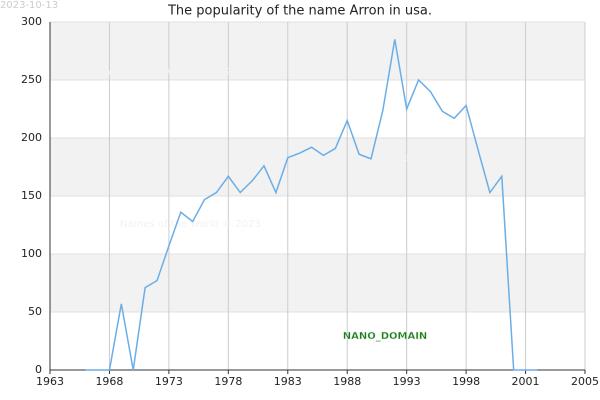 The image size is (600, 400). I want to click on x-tick-label: 1978, so click(228, 381).